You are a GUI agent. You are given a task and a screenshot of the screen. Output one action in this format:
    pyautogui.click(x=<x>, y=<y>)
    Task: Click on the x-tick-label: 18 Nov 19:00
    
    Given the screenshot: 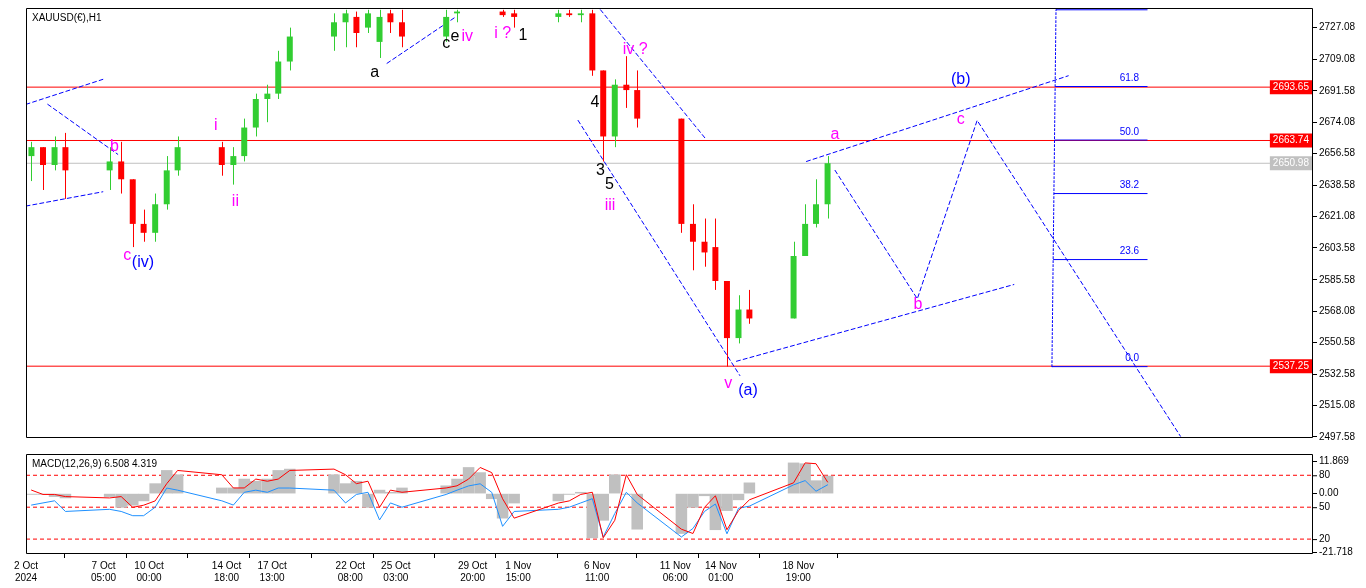 What is the action you would take?
    pyautogui.click(x=798, y=571)
    